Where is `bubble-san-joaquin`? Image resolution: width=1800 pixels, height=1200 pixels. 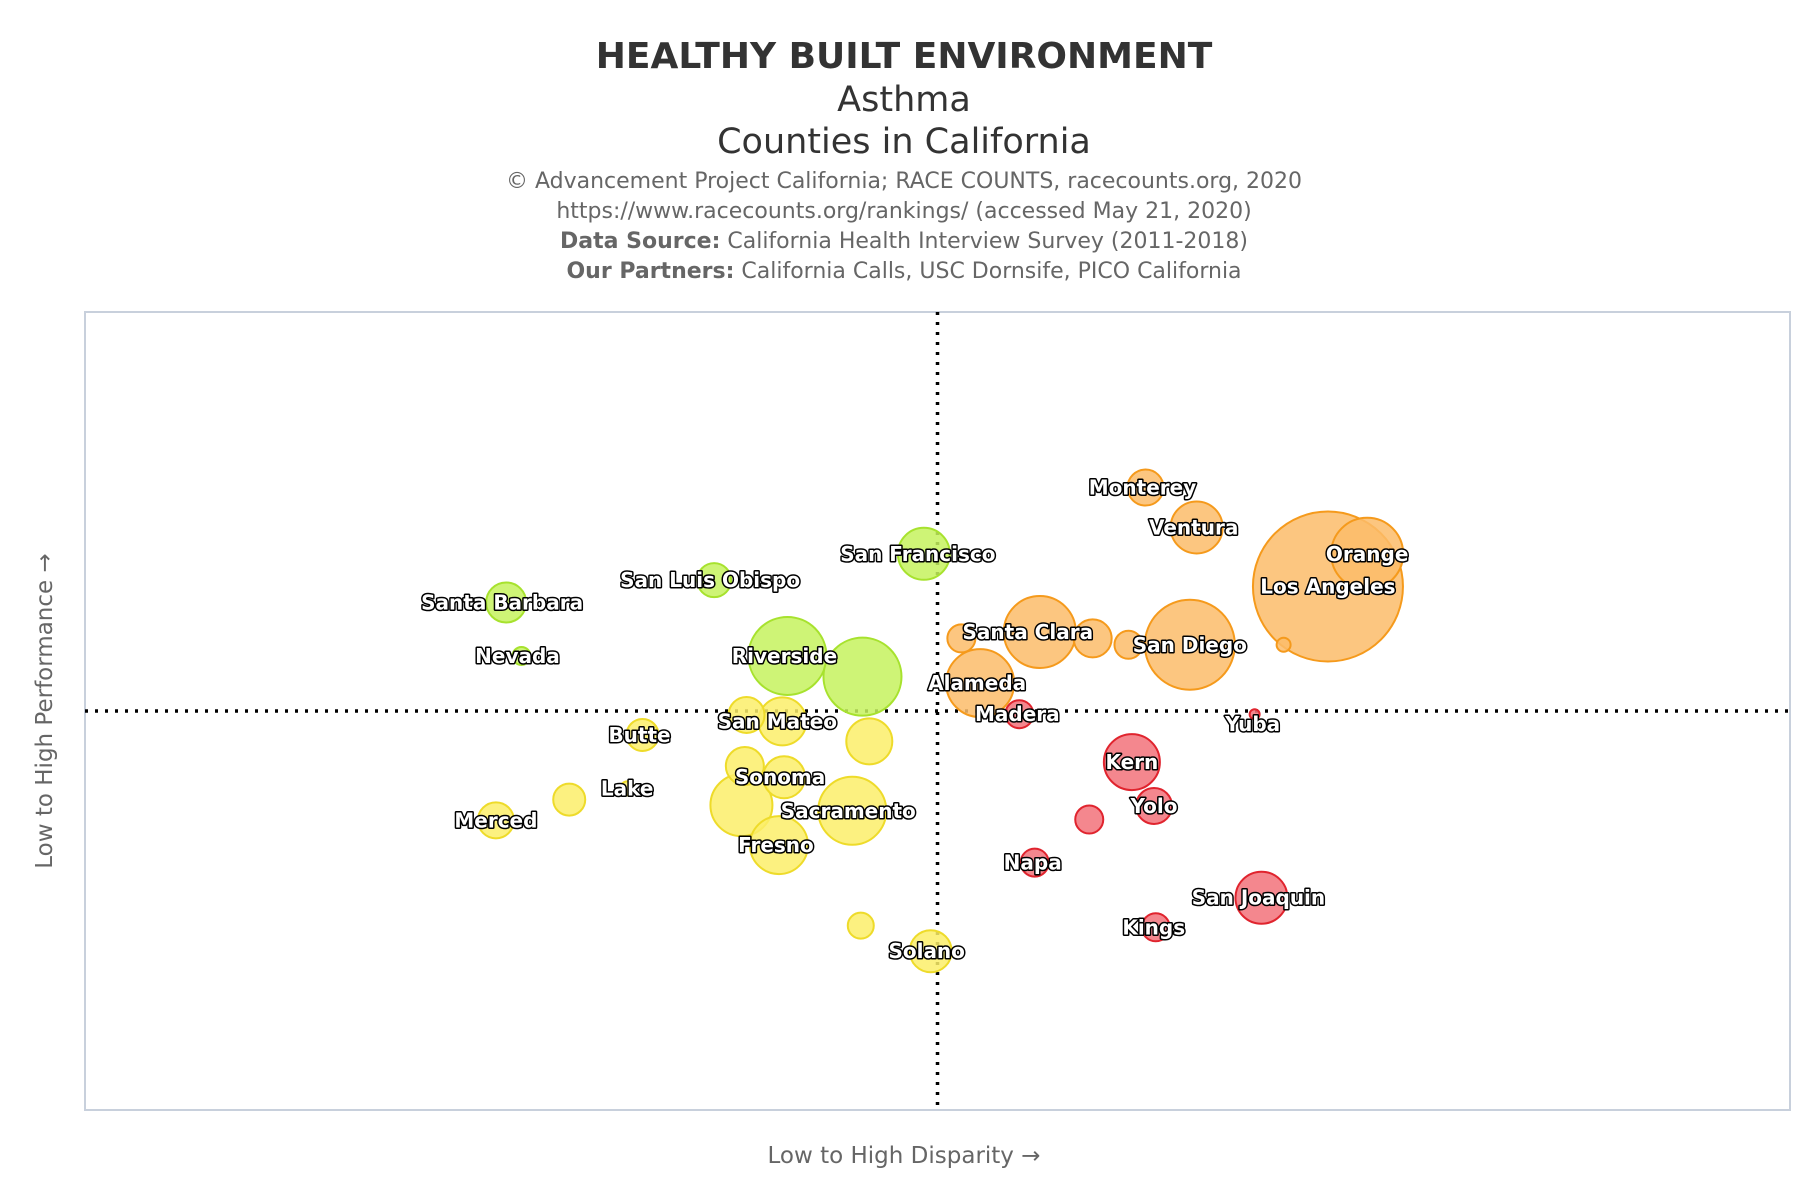 bubble-san-joaquin is located at coordinates (1261, 897).